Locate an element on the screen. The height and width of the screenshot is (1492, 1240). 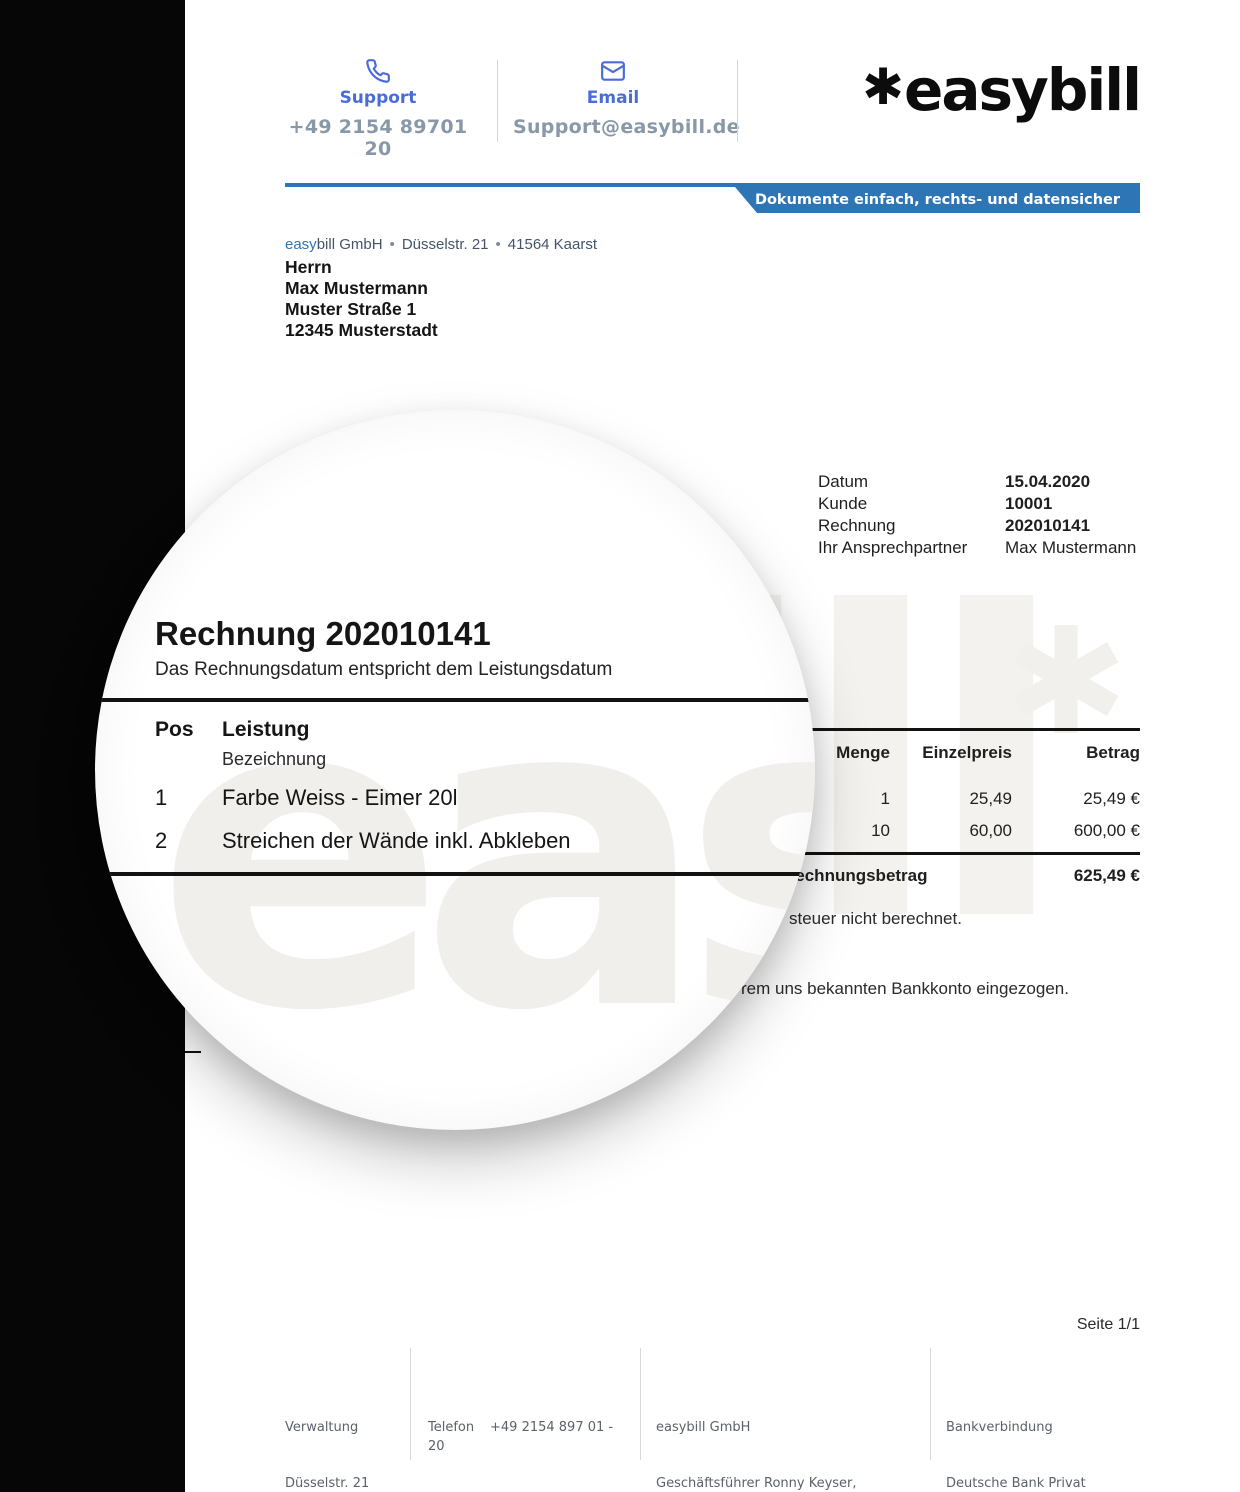
asterisk-logo-icon: ✱ is located at coordinates (883, 87).